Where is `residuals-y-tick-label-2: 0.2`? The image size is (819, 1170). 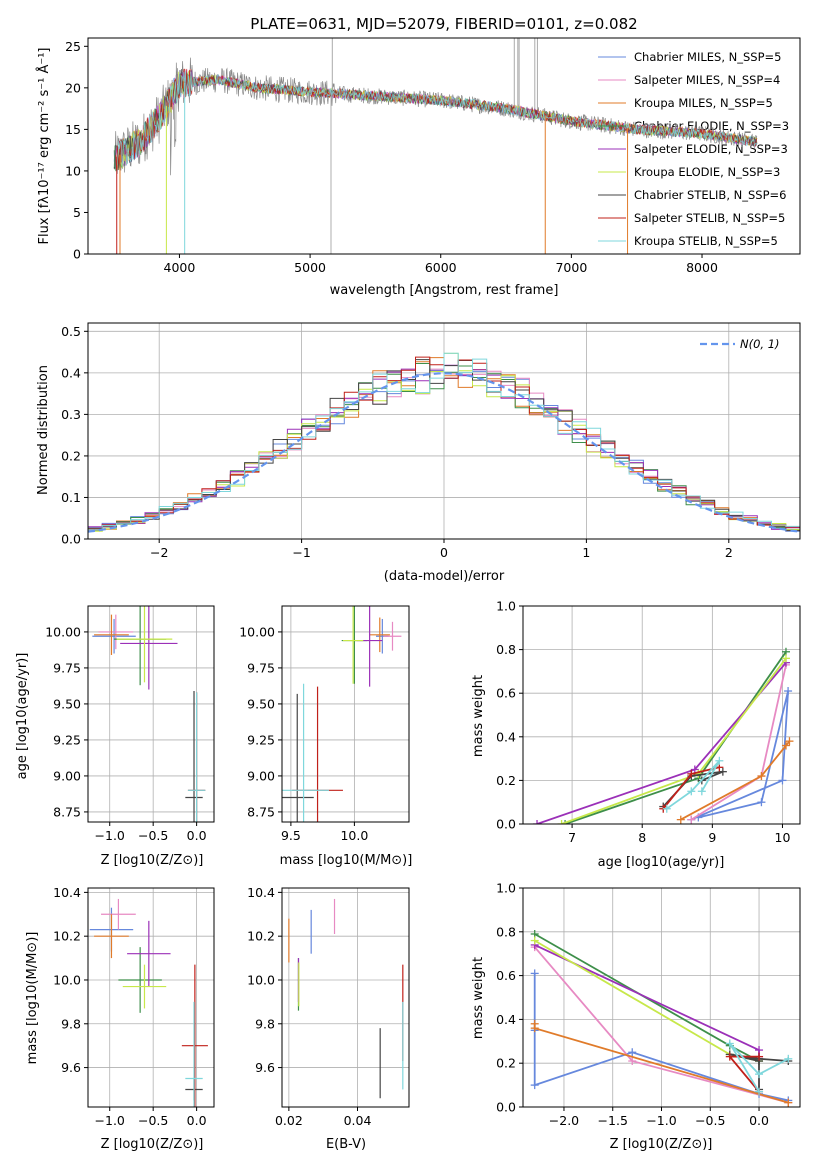 residuals-y-tick-label-2: 0.2 is located at coordinates (71, 455).